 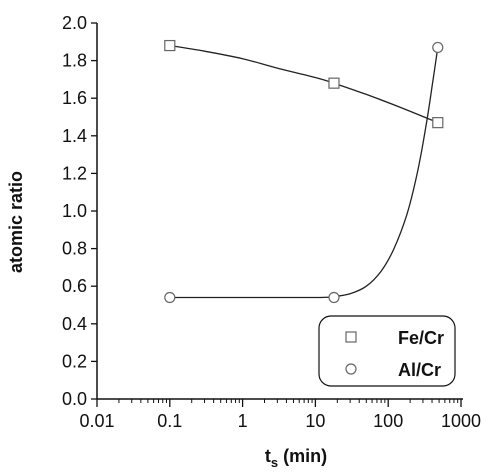 What do you see at coordinates (268, 456) in the screenshot?
I see `x-axis-title-main: t` at bounding box center [268, 456].